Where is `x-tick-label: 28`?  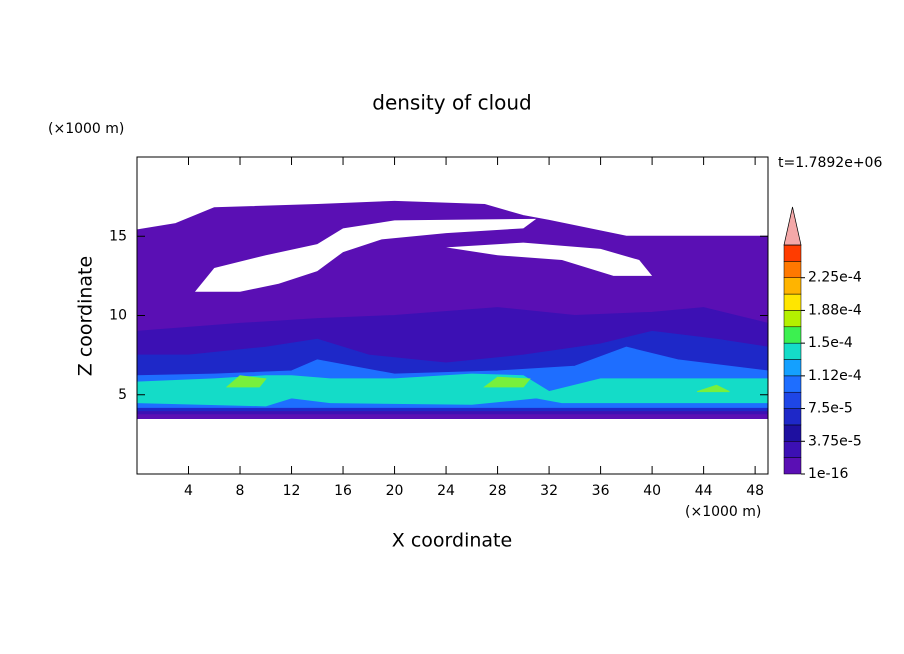 x-tick-label: 28 is located at coordinates (498, 491).